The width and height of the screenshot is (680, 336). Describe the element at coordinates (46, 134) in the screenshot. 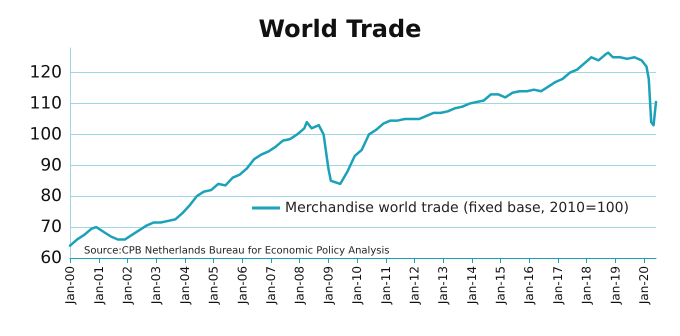

I see `y-tick-label: 100` at that location.